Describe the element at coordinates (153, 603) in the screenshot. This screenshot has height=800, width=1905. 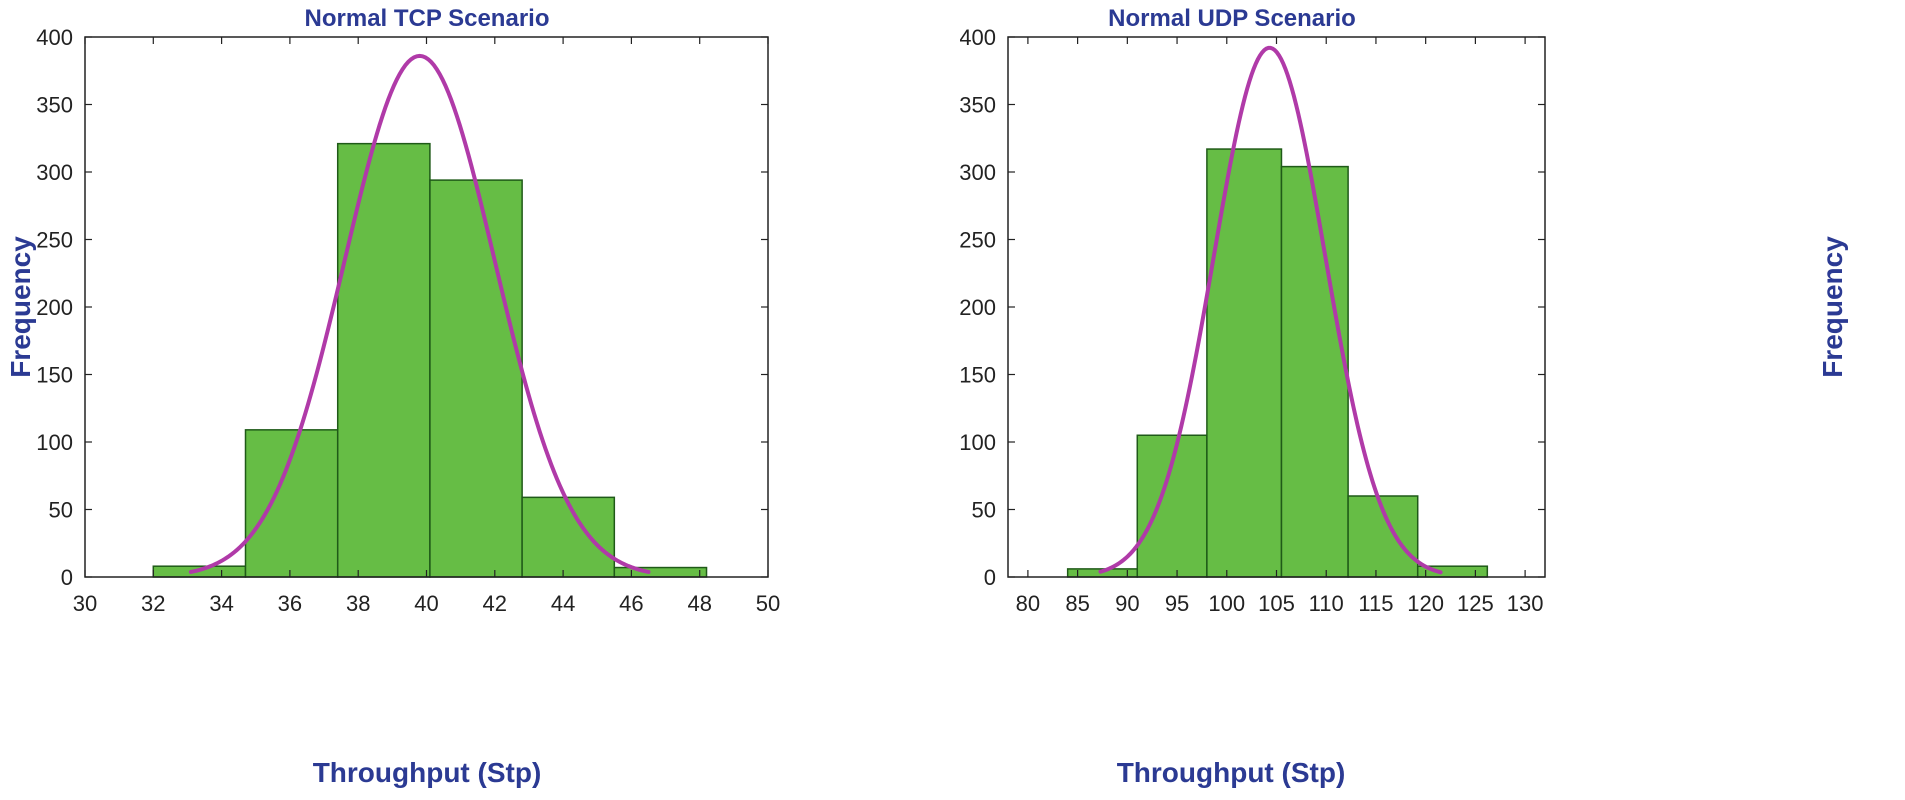
I see `x-tick-label: 32` at that location.